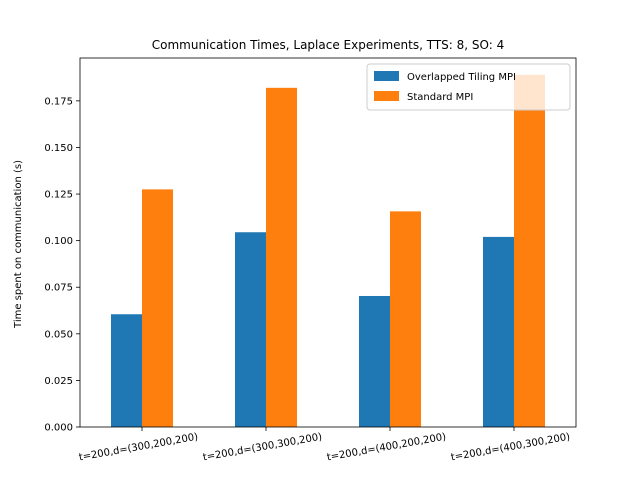 Image resolution: width=640 pixels, height=480 pixels. What do you see at coordinates (461, 77) in the screenshot?
I see `legend-label: Overlapped Tiling MPI` at bounding box center [461, 77].